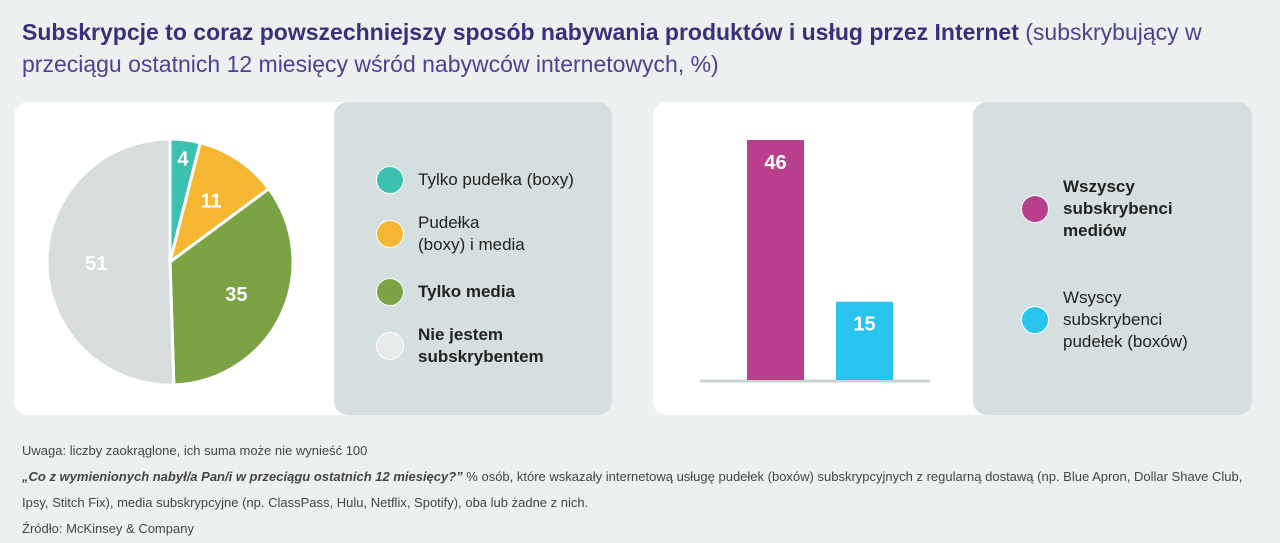 The width and height of the screenshot is (1280, 543). Describe the element at coordinates (815, 261) in the screenshot. I see `bar-chart: 46 15` at that location.